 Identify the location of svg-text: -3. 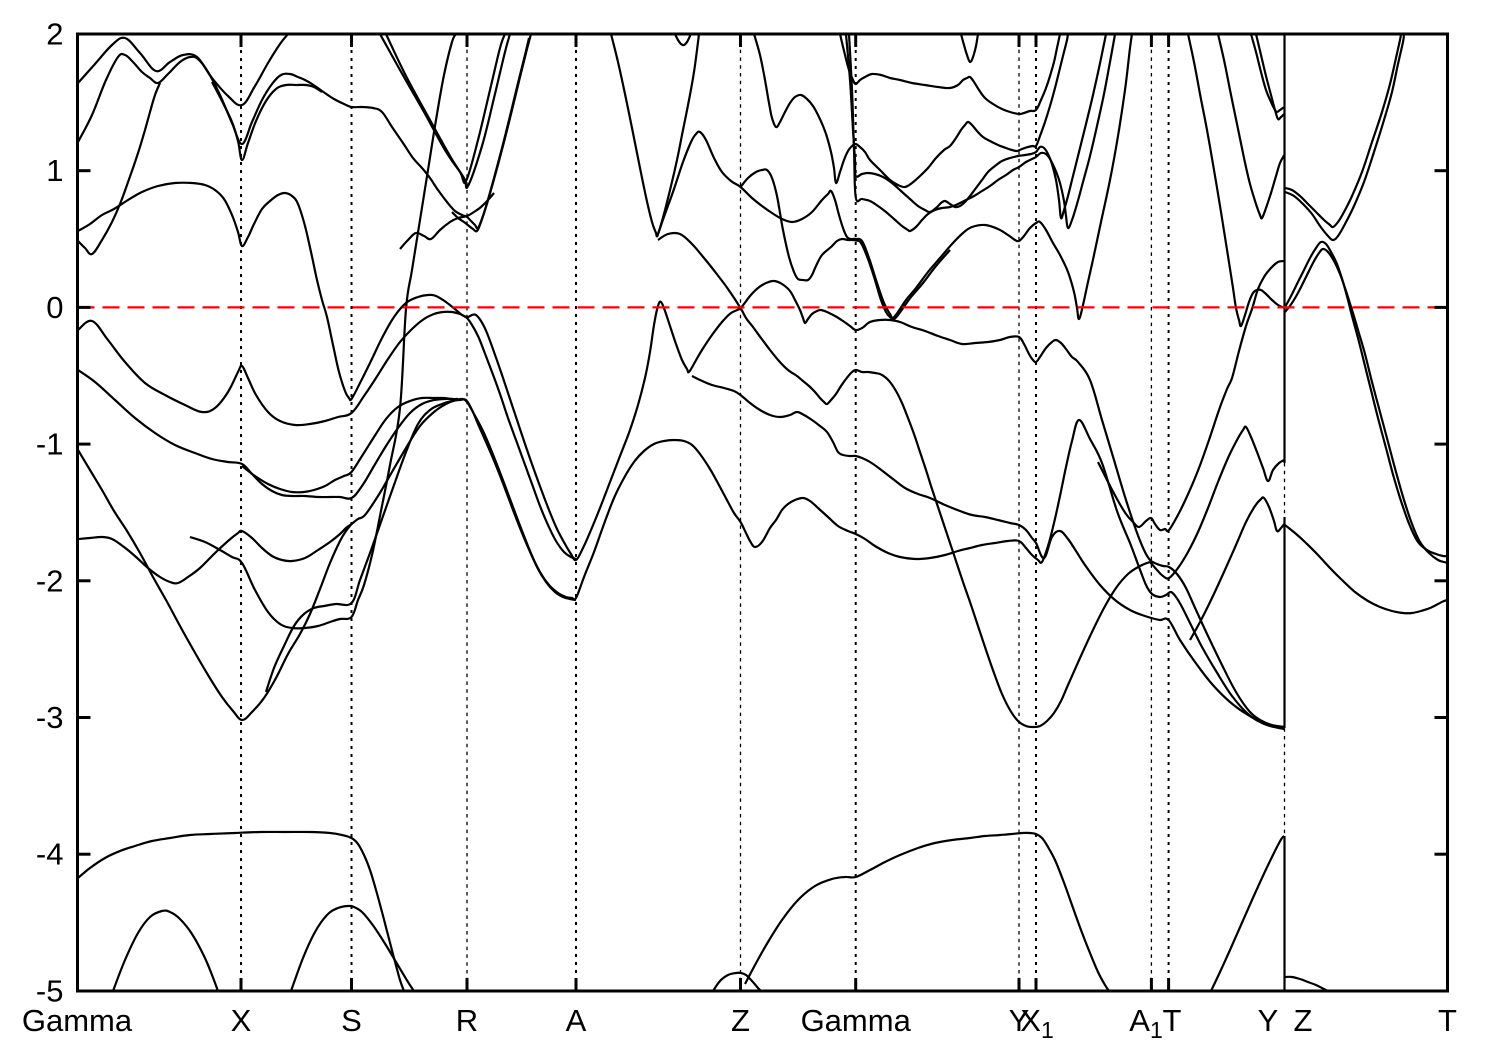
(50, 717).